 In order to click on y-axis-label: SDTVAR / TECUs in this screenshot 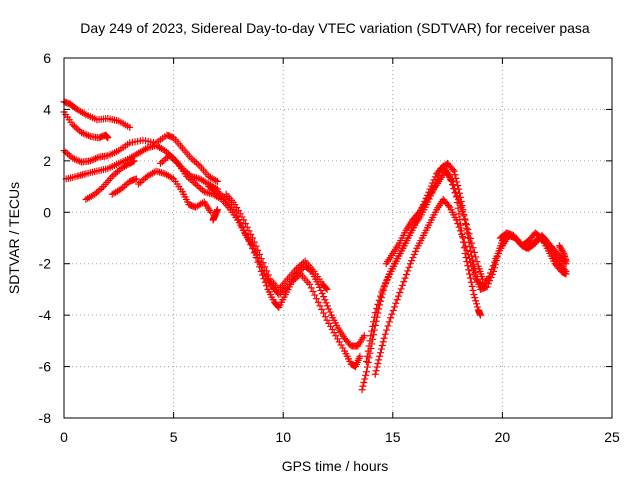, I will do `click(14, 238)`.